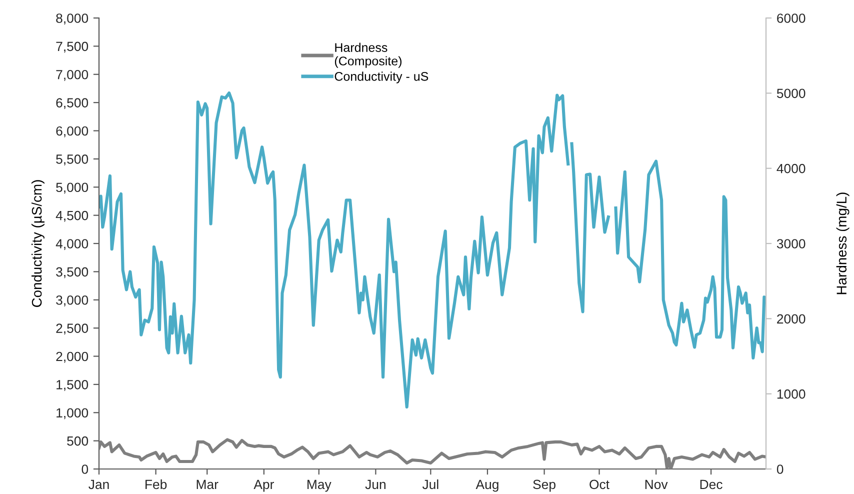  I want to click on y2-tick-label: 0, so click(780, 469).